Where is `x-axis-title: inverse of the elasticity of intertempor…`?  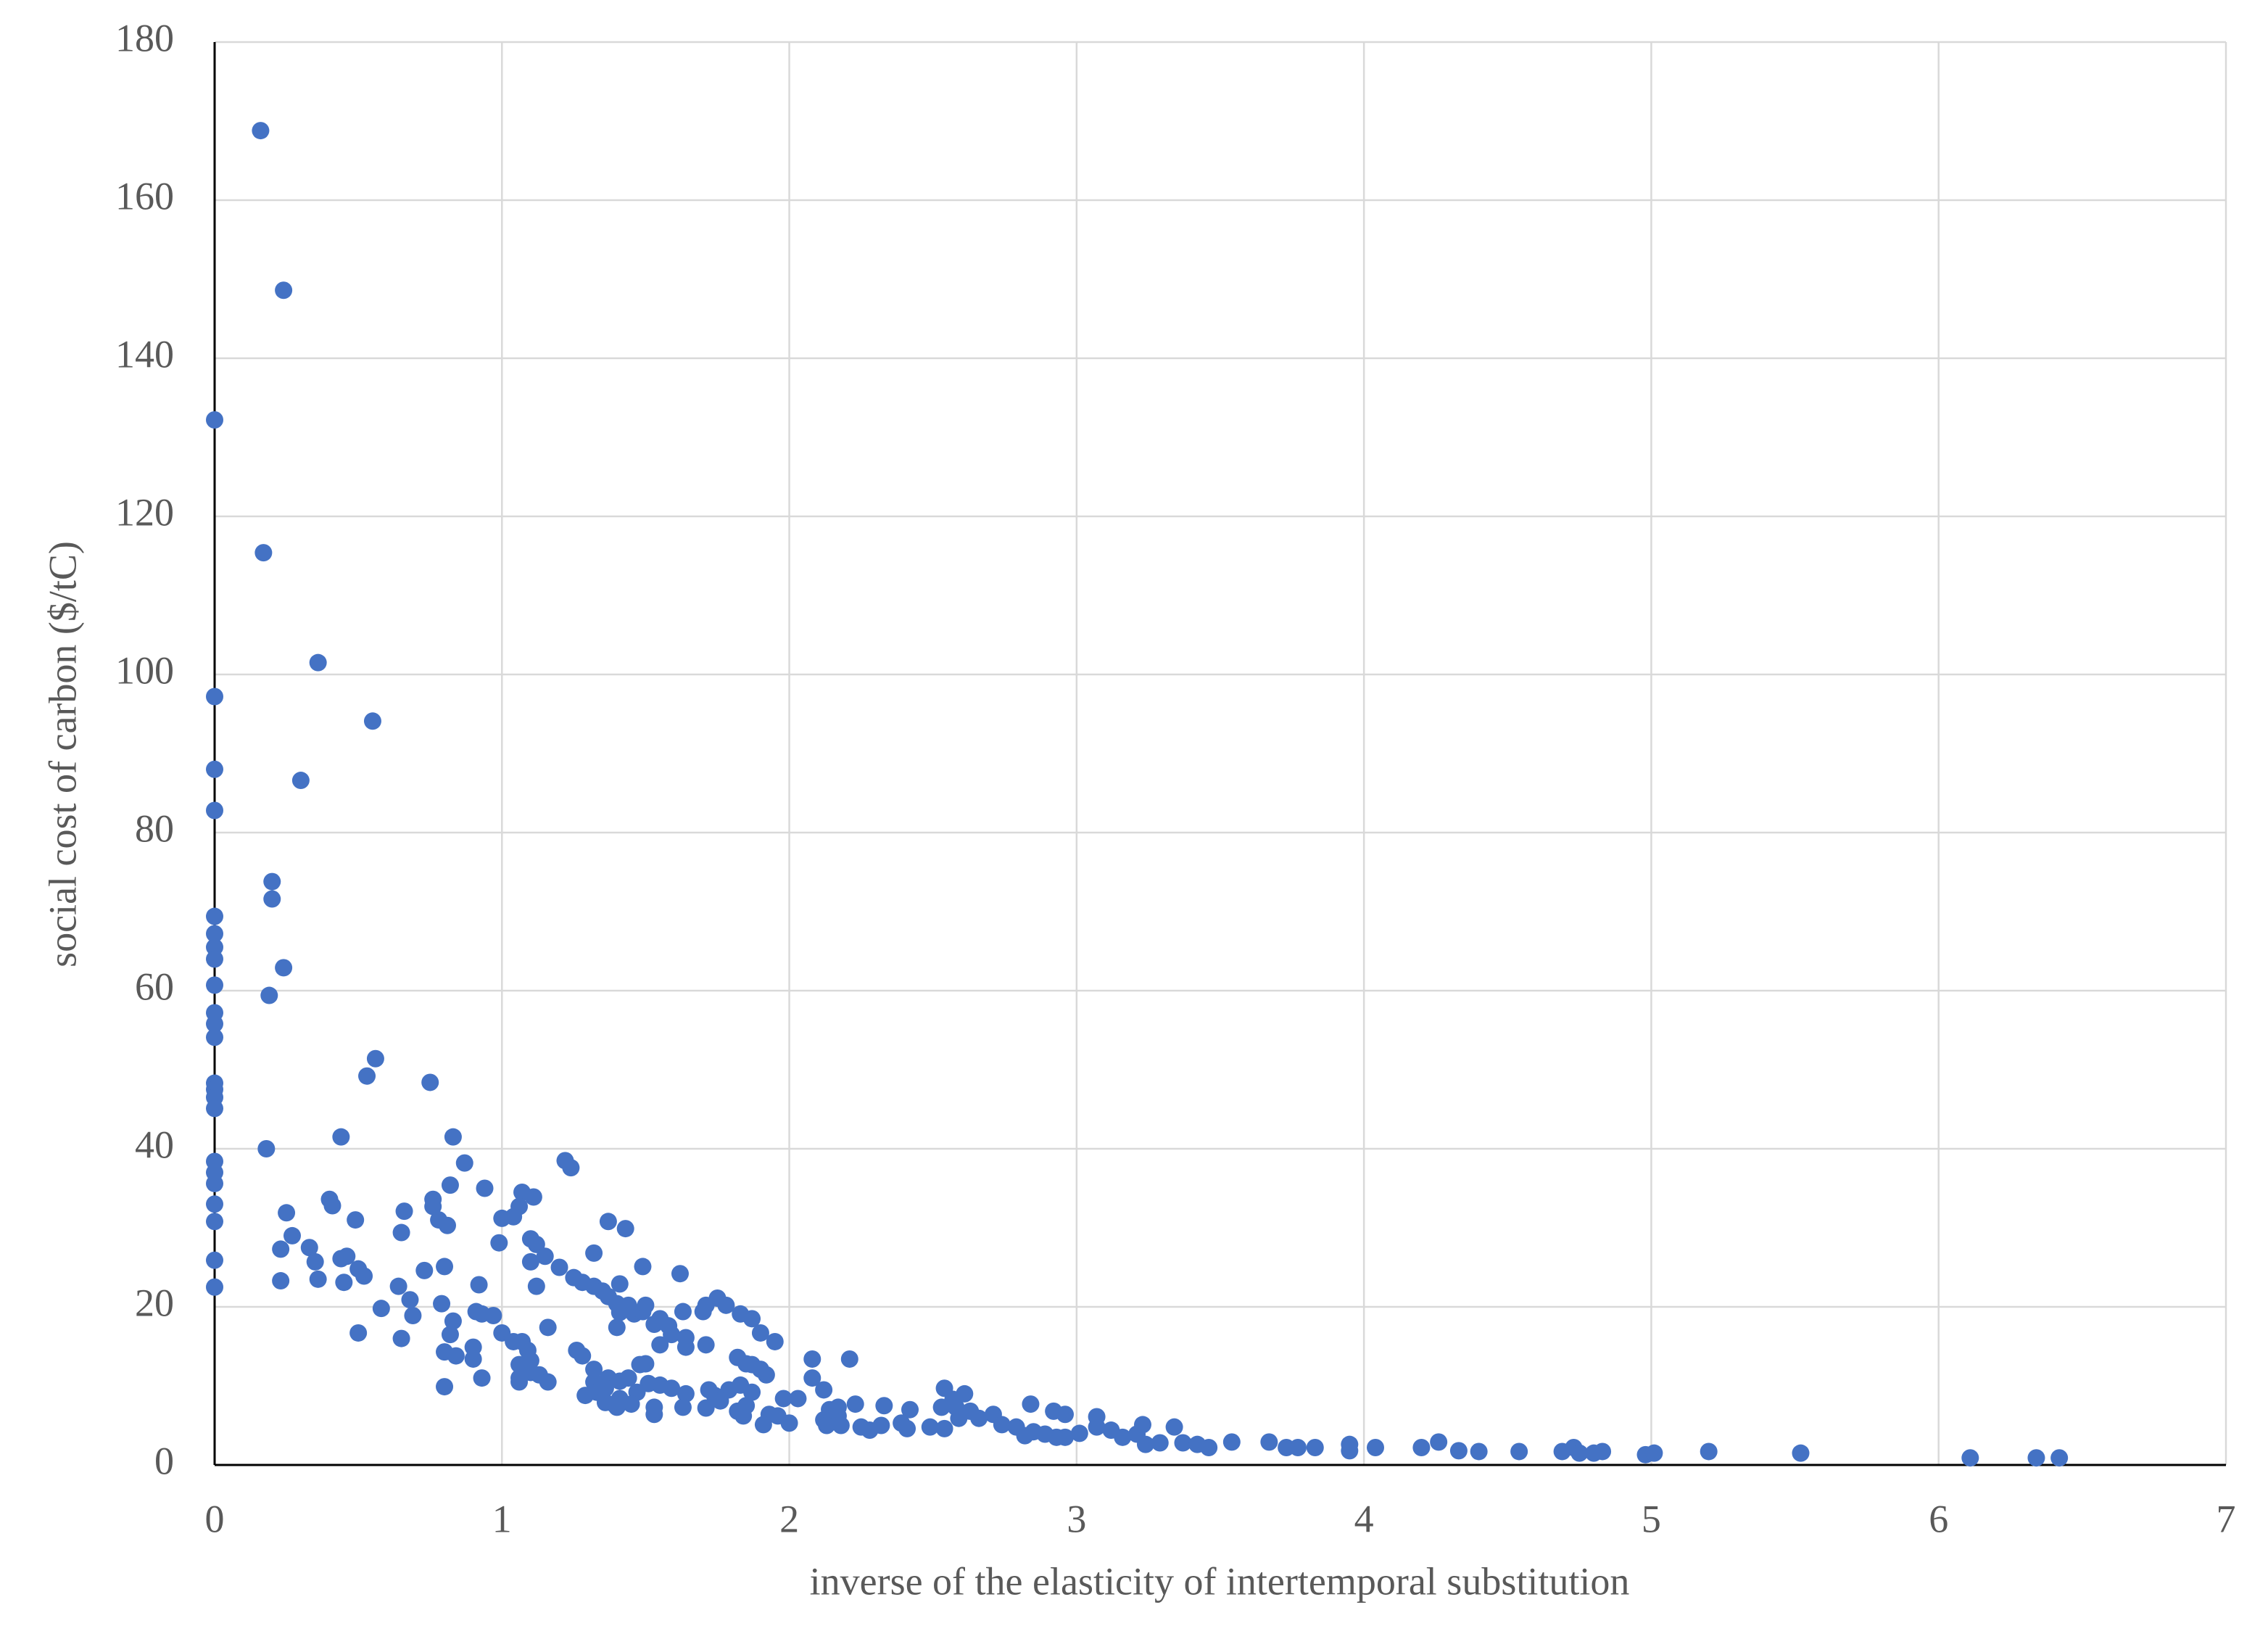
x-axis-title: inverse of the elasticity of intertempor… is located at coordinates (1220, 1581).